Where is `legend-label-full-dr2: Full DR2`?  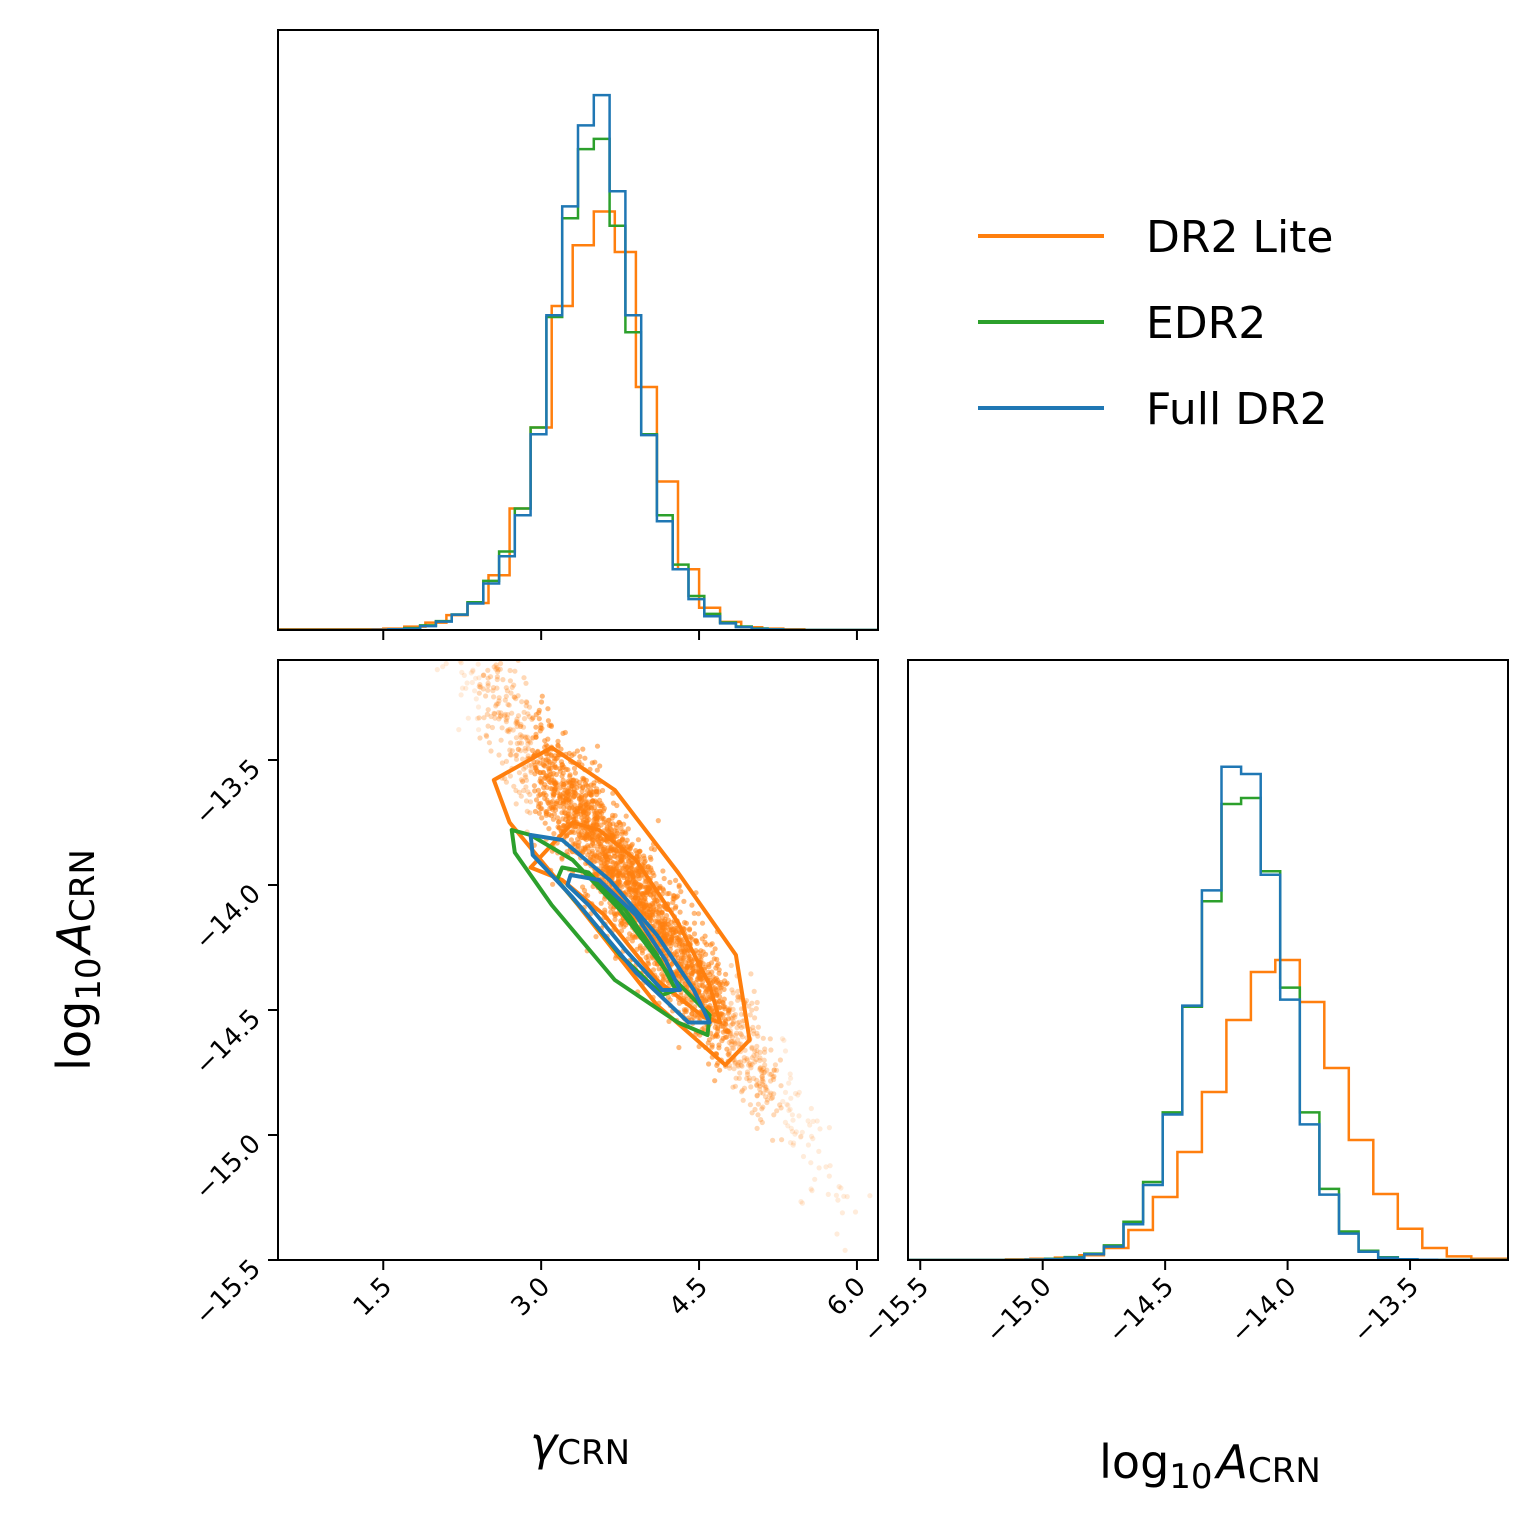 legend-label-full-dr2: Full DR2 is located at coordinates (1237, 409).